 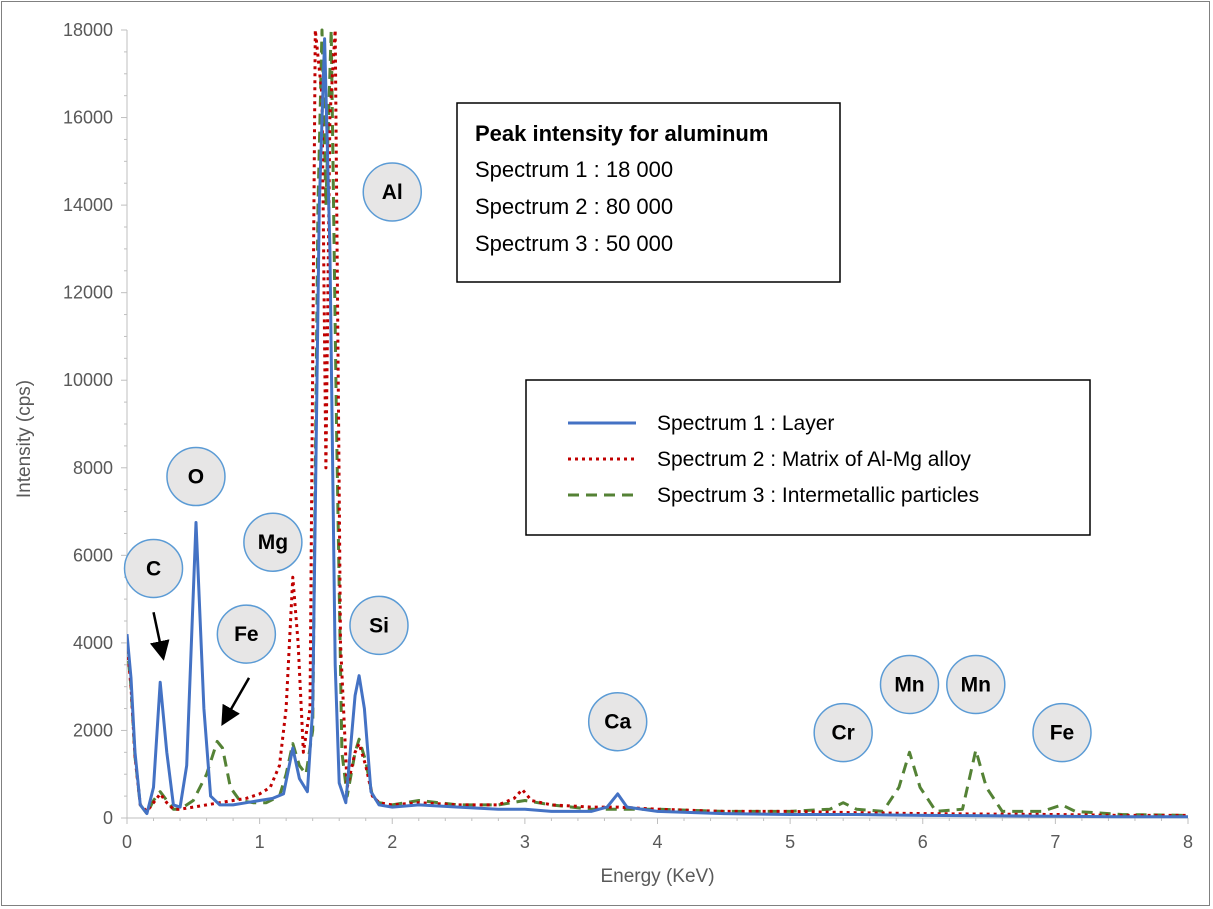 What do you see at coordinates (657, 876) in the screenshot?
I see `x-axis-title: Energy (KeV)` at bounding box center [657, 876].